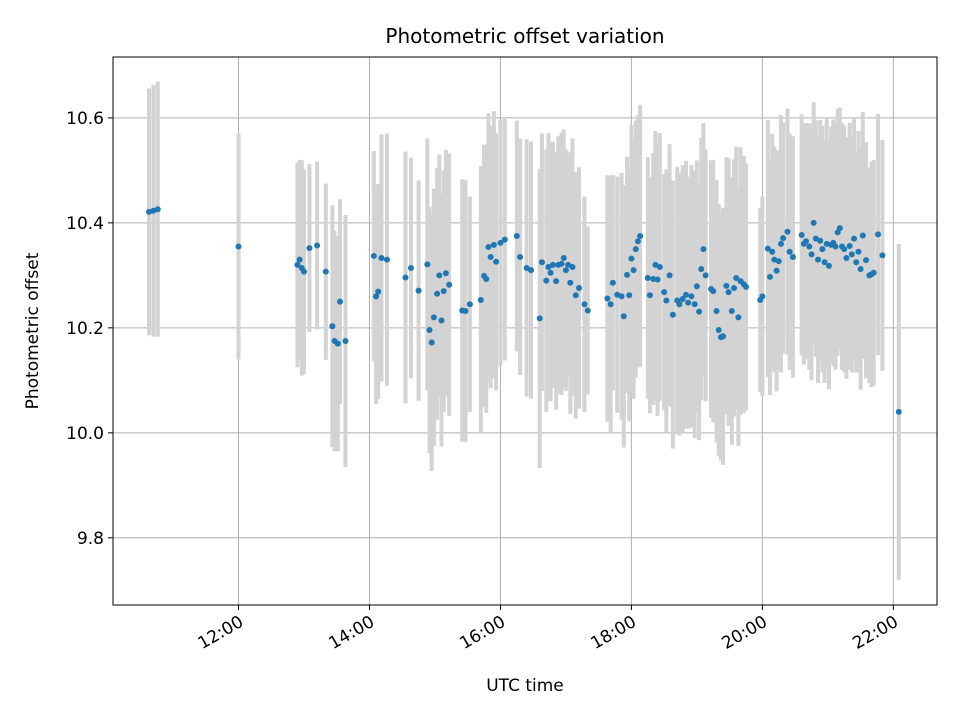  Describe the element at coordinates (85, 434) in the screenshot. I see `y-tick-label: 10.0` at that location.